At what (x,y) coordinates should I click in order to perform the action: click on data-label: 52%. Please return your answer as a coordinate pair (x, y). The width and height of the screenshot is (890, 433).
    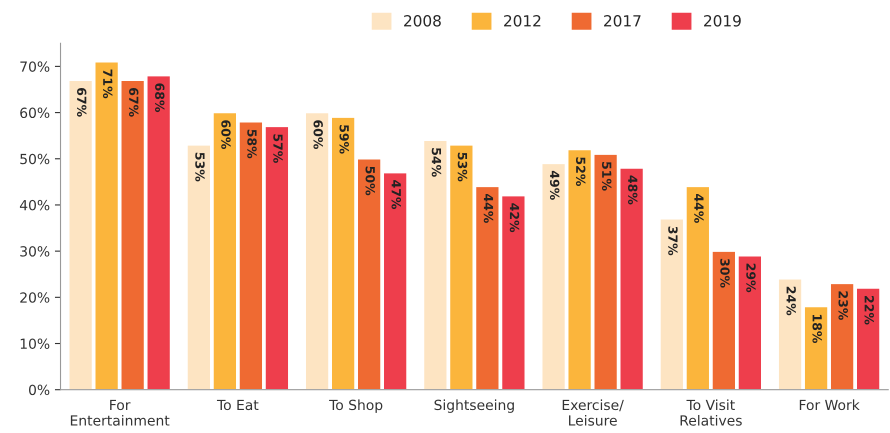
    Looking at the image, I should click on (581, 171).